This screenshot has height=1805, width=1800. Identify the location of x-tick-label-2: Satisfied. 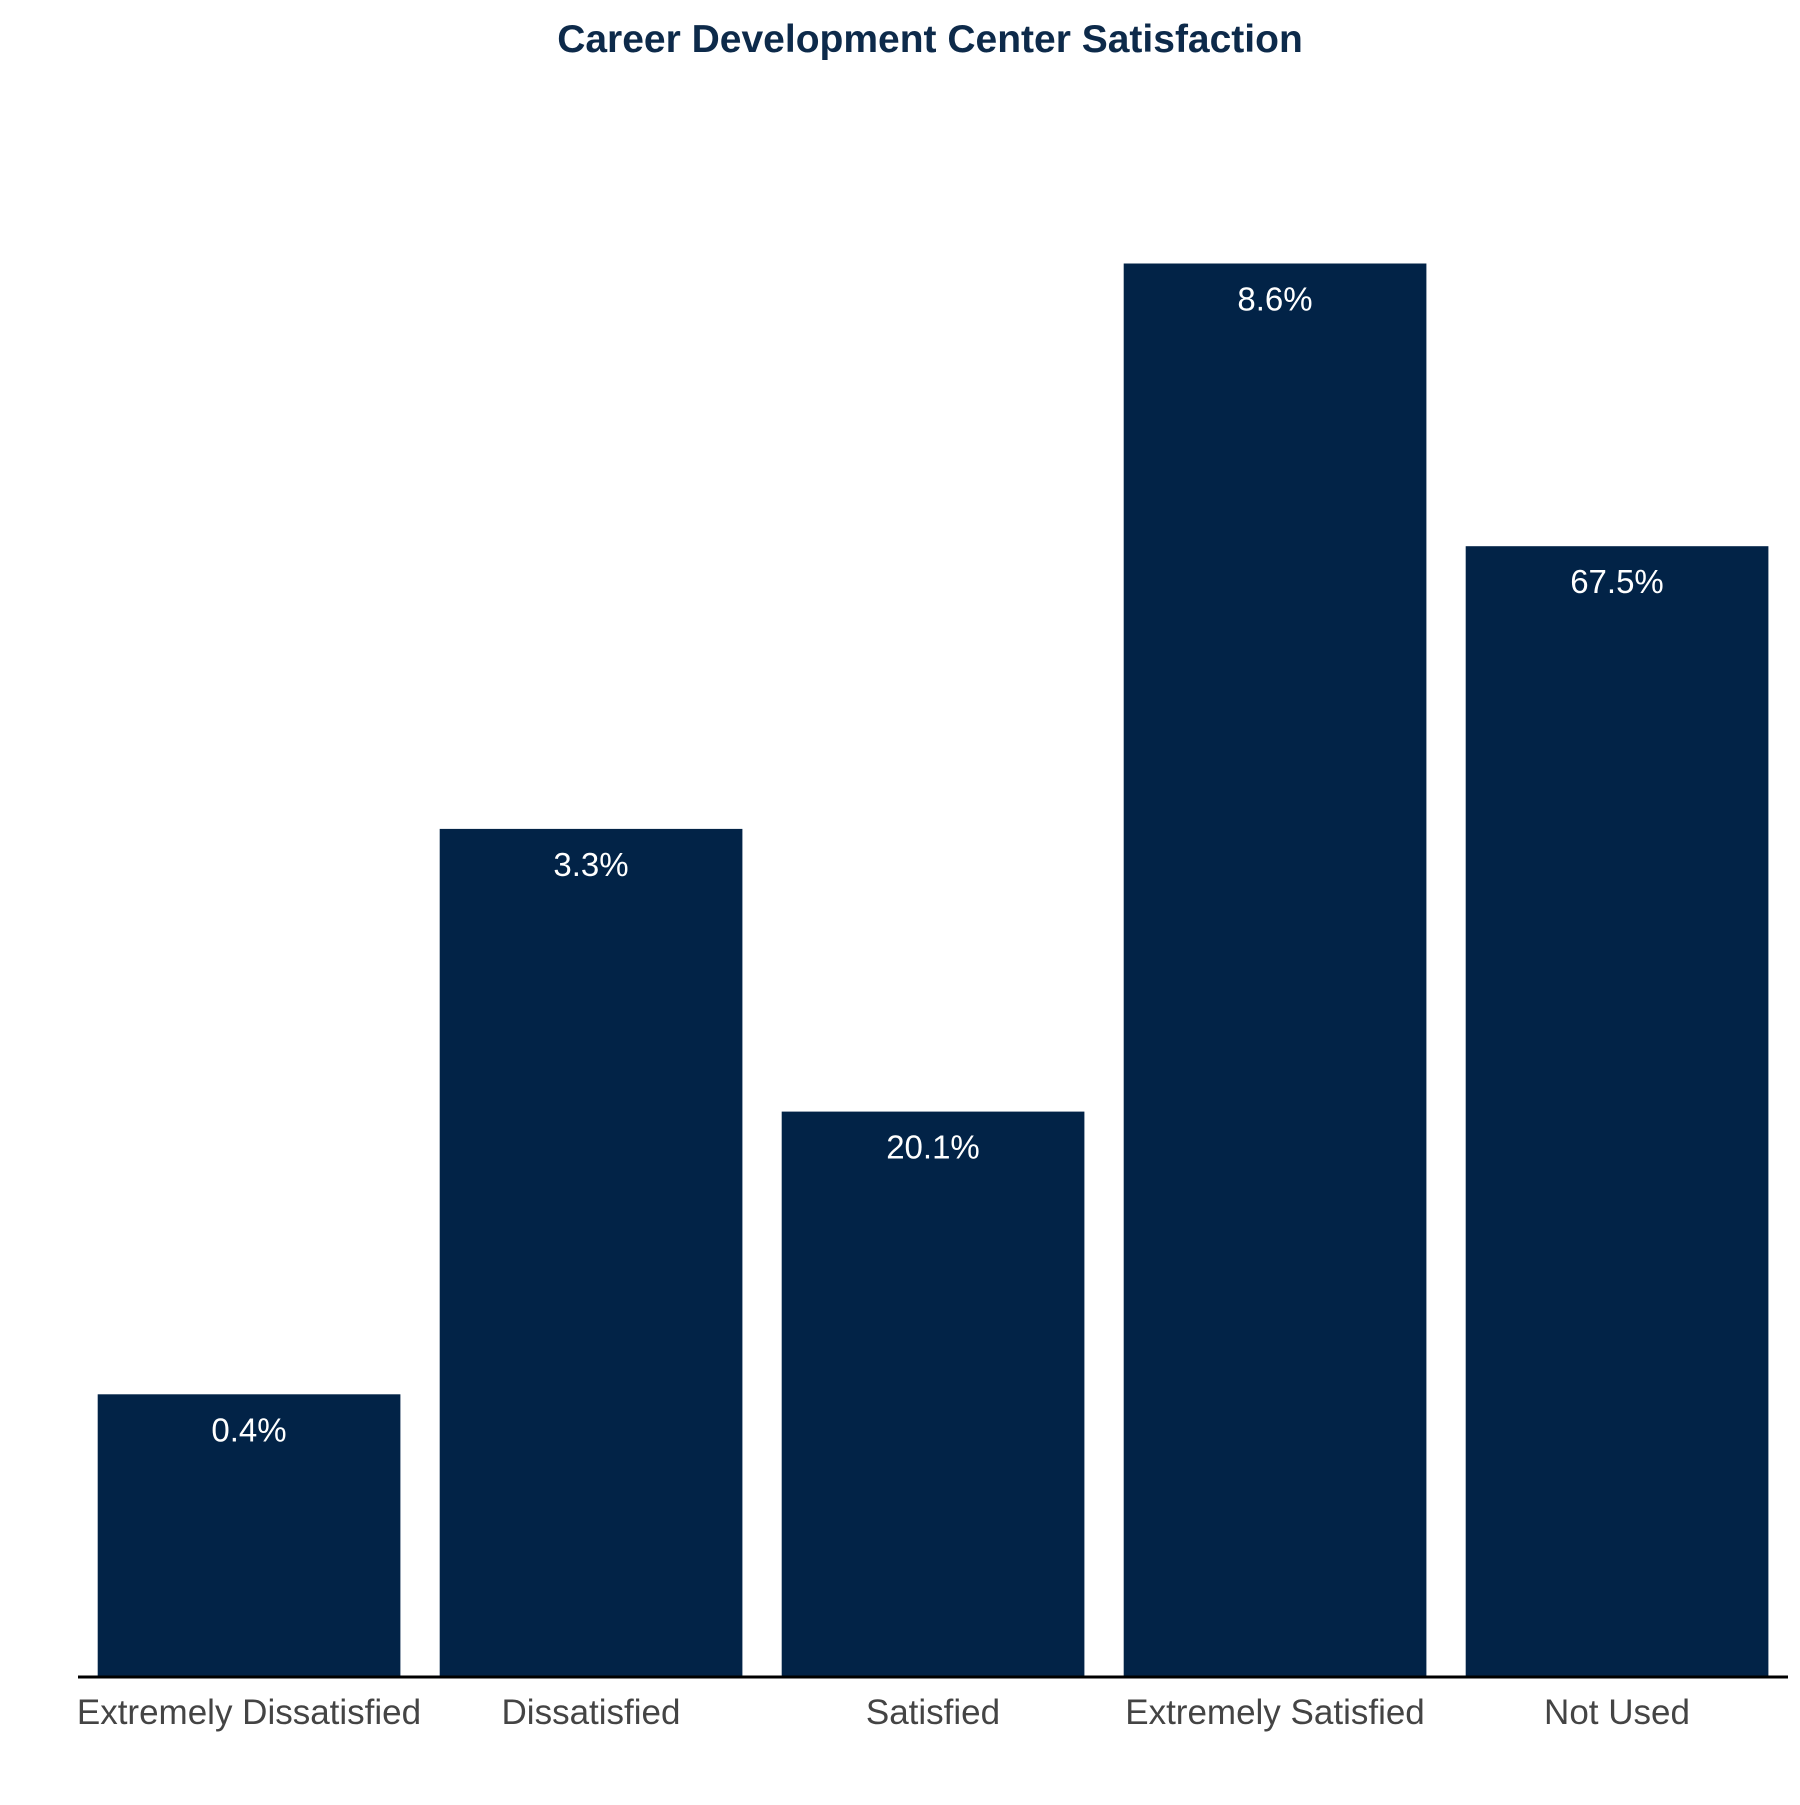
(933, 1712).